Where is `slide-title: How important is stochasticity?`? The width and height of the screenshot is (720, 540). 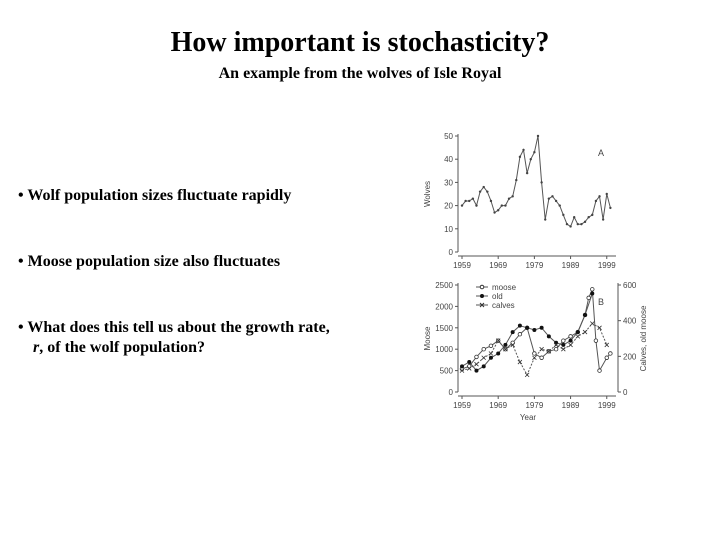 slide-title: How important is stochasticity? is located at coordinates (360, 42).